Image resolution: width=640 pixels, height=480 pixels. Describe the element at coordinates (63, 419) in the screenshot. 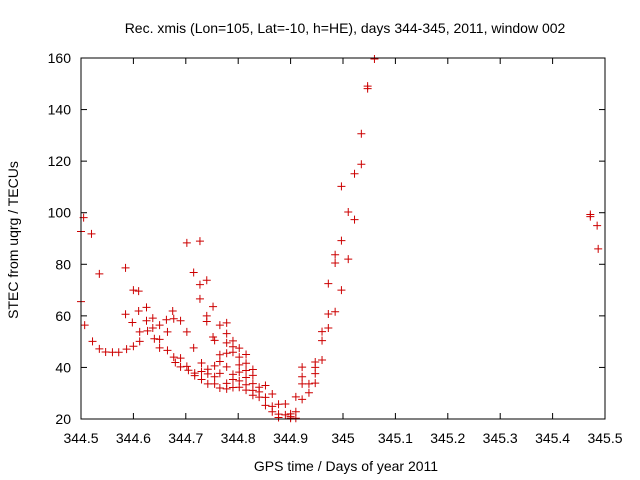

I see `y-tick-label: 20` at that location.